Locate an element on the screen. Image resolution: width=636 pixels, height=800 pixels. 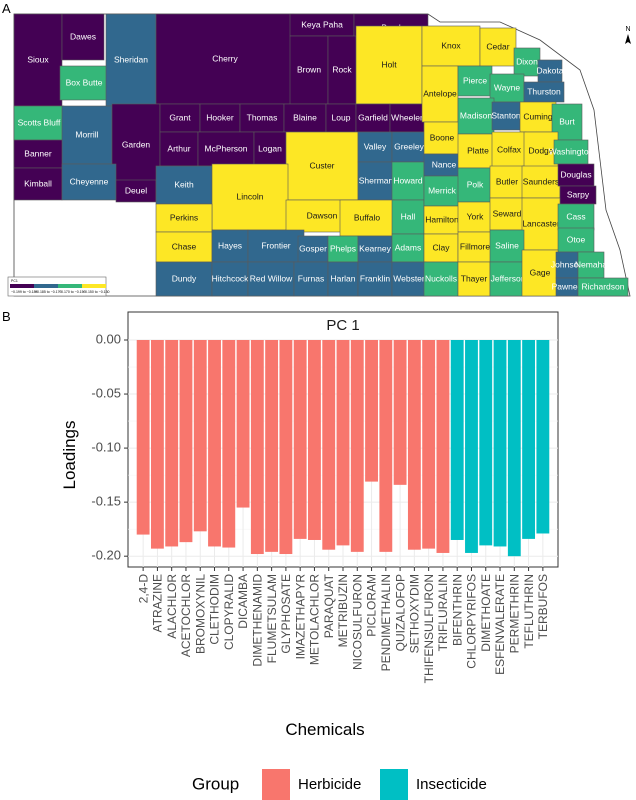
county-custer: Custer is located at coordinates (322, 166).